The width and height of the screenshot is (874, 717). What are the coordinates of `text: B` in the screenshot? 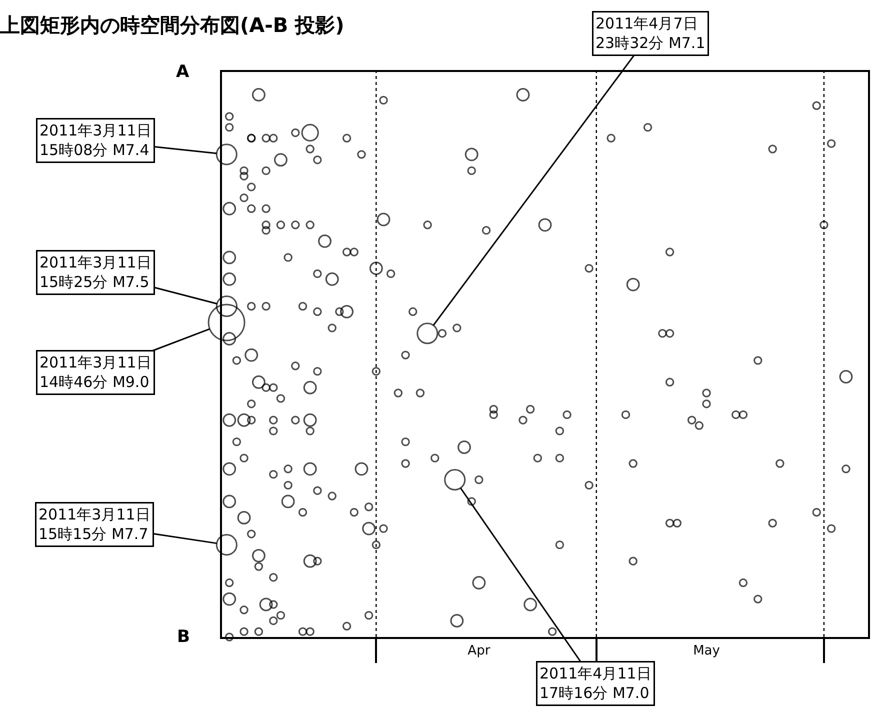 It's located at (183, 637).